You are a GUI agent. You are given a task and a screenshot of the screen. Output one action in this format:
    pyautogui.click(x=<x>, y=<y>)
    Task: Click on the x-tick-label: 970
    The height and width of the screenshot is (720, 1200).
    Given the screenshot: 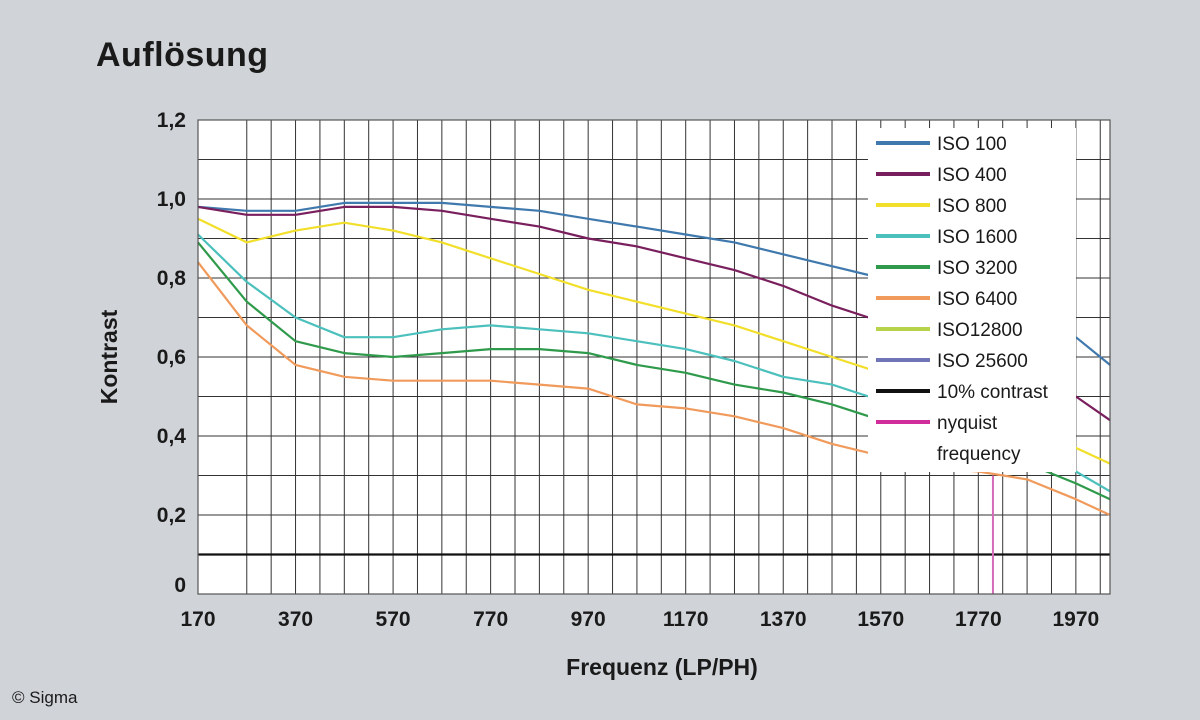 What is the action you would take?
    pyautogui.click(x=588, y=619)
    